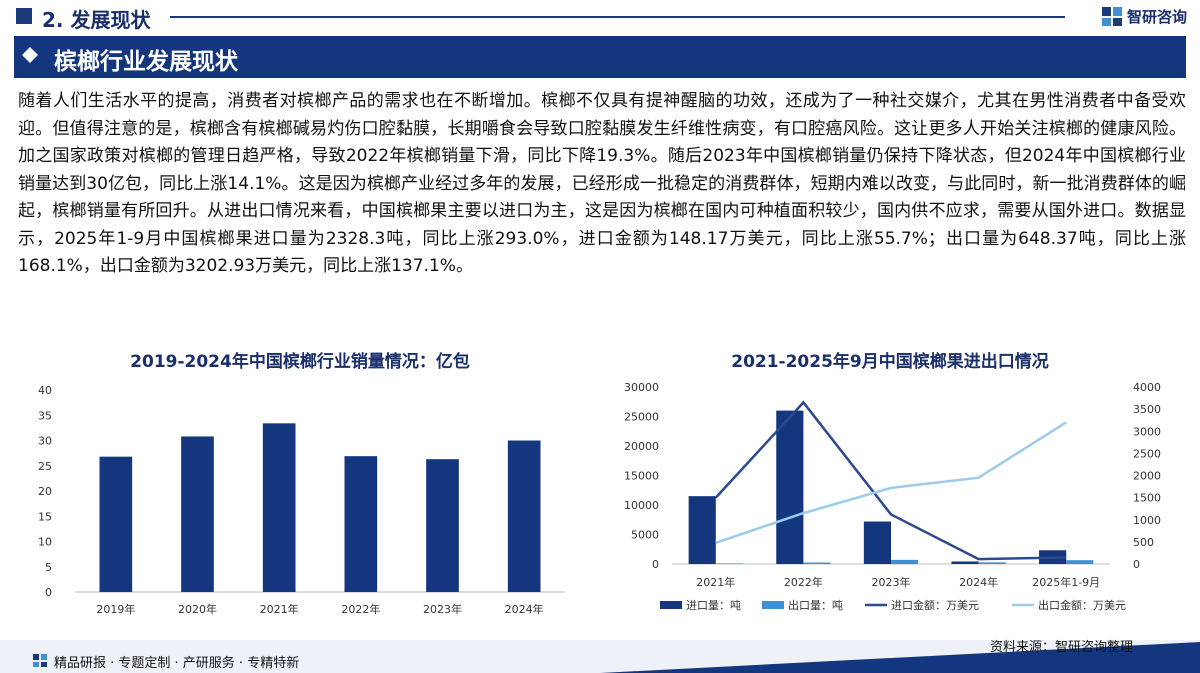 Image resolution: width=1200 pixels, height=673 pixels. I want to click on logo-text: 智研咨询, so click(1157, 17).